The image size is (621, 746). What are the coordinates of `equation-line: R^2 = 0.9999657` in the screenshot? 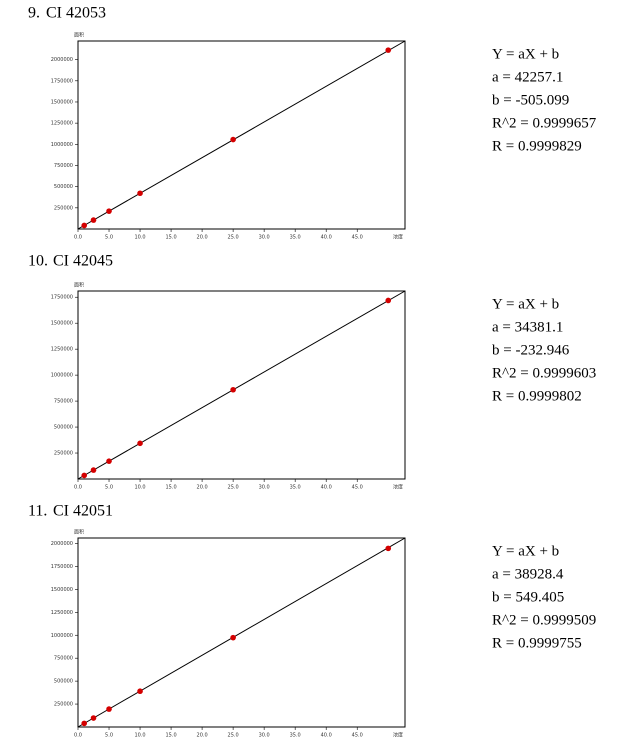 It's located at (544, 123).